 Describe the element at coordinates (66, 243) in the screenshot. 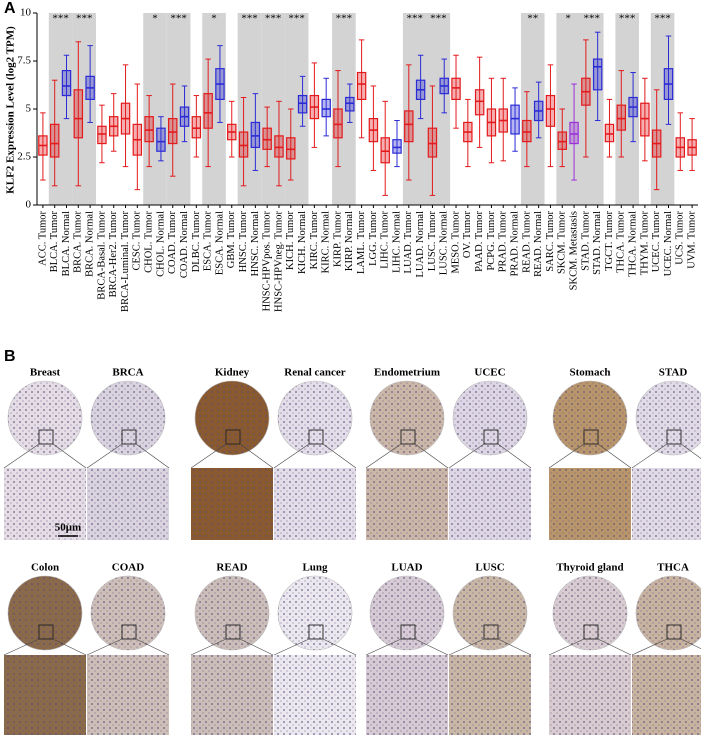

I see `x-tick-label: BLCA. Normal` at that location.